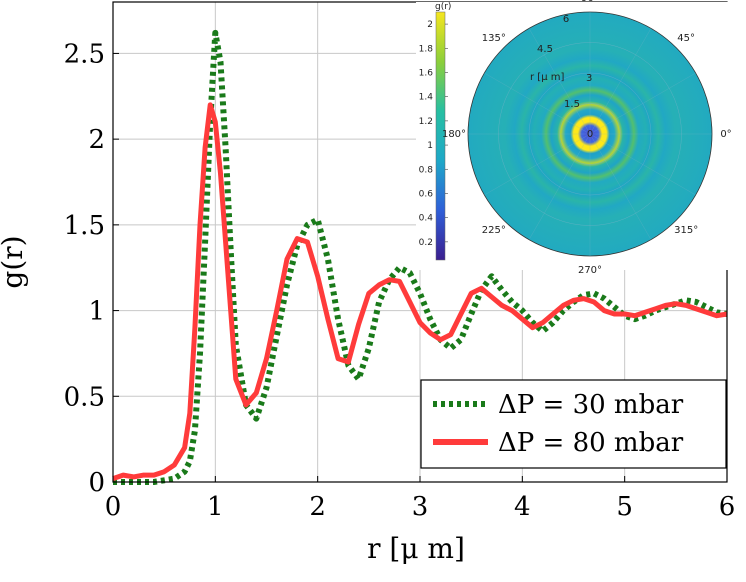 The image size is (746, 582). What do you see at coordinates (545, 49) in the screenshot?
I see `polar-radial-label: 4.5` at bounding box center [545, 49].